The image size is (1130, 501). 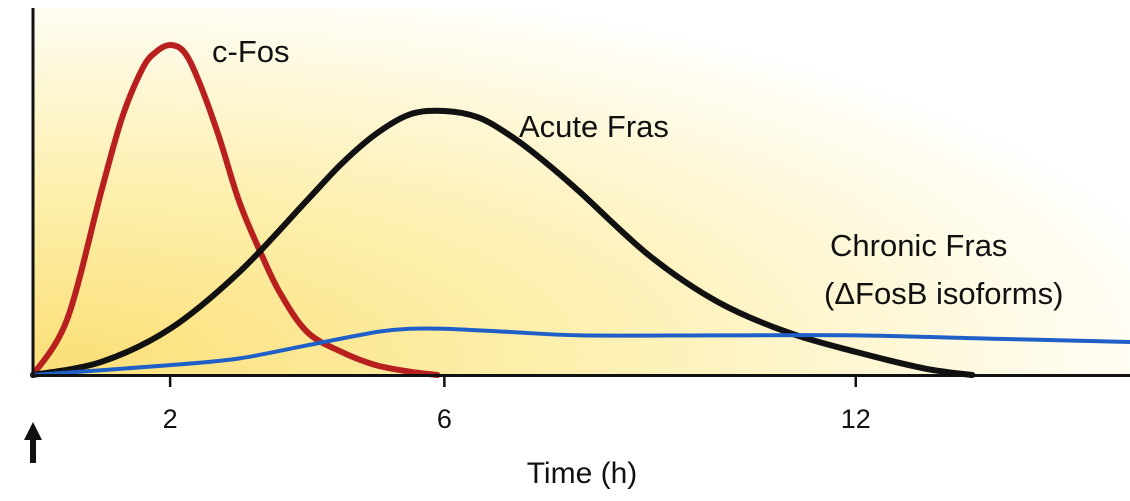 What do you see at coordinates (943, 293) in the screenshot?
I see `series-label-chronic-fras-isoforms: (ΔFosB isoforms)` at bounding box center [943, 293].